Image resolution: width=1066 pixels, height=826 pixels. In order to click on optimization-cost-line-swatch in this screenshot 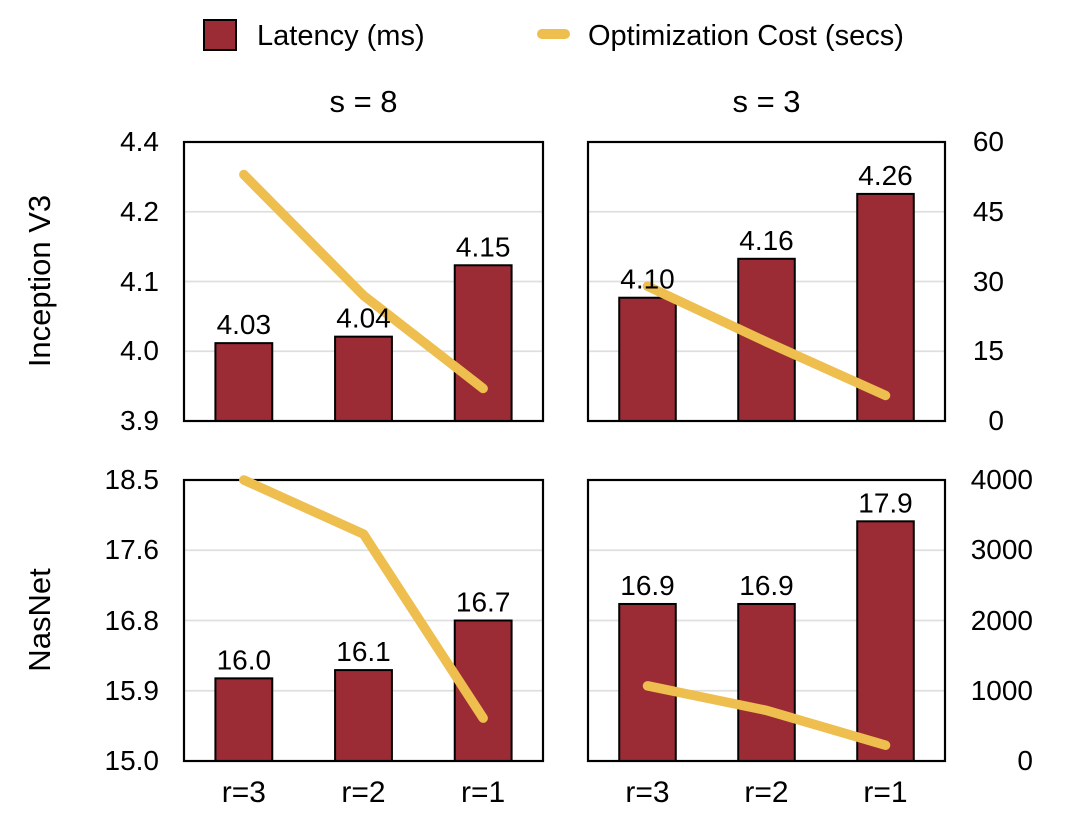, I will do `click(553, 34)`.